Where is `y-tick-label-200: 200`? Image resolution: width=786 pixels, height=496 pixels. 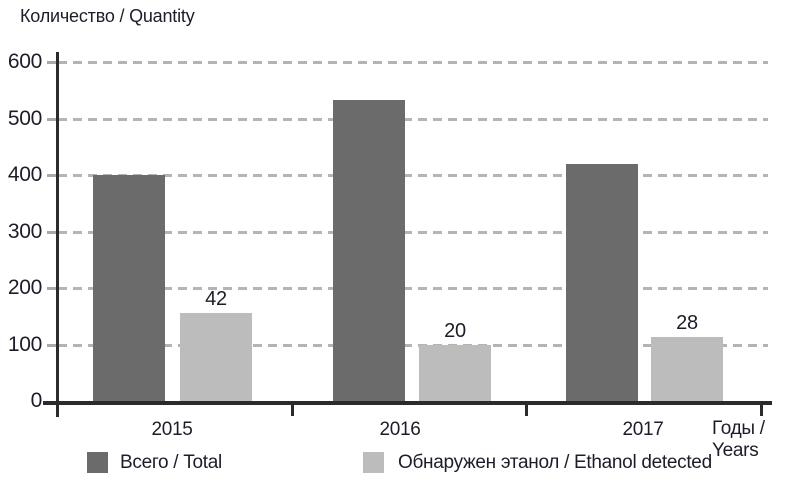 y-tick-label-200: 200 is located at coordinates (24, 287).